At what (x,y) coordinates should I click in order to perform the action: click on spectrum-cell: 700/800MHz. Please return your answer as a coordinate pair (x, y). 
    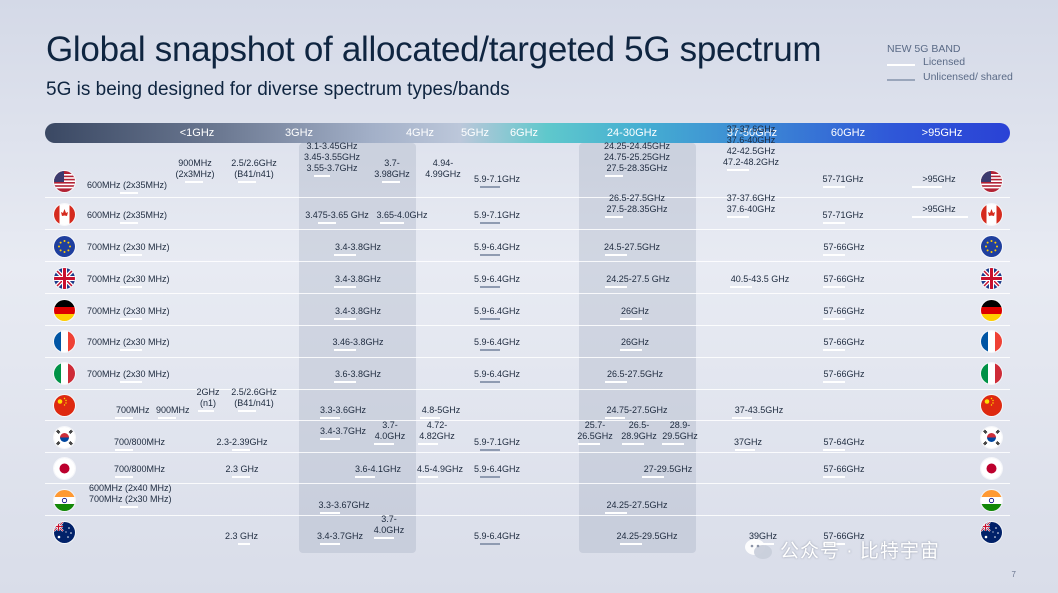
    Looking at the image, I should click on (140, 468).